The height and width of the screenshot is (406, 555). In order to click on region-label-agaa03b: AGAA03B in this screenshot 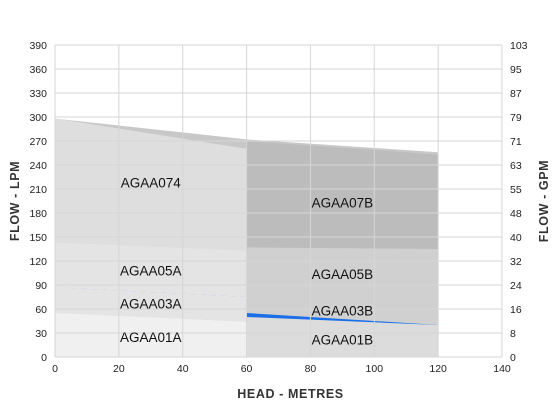, I will do `click(343, 311)`.